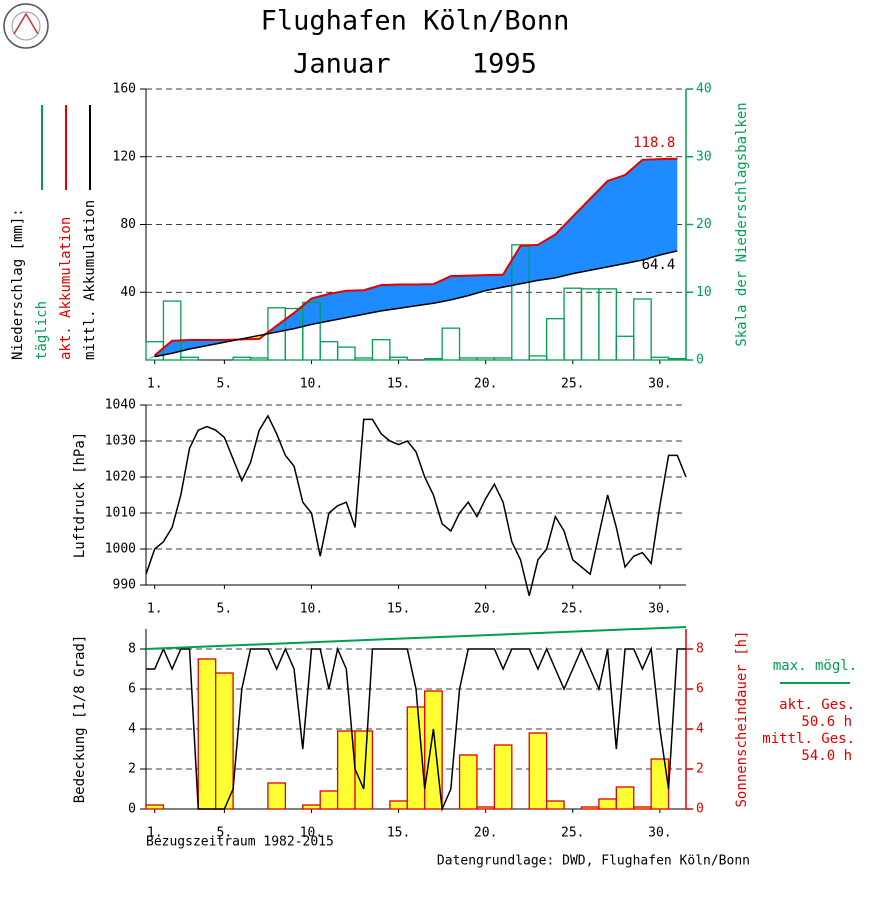 This screenshot has width=872, height=900. What do you see at coordinates (415, 21) in the screenshot?
I see `title: Flughafen Köln/Bonn` at bounding box center [415, 21].